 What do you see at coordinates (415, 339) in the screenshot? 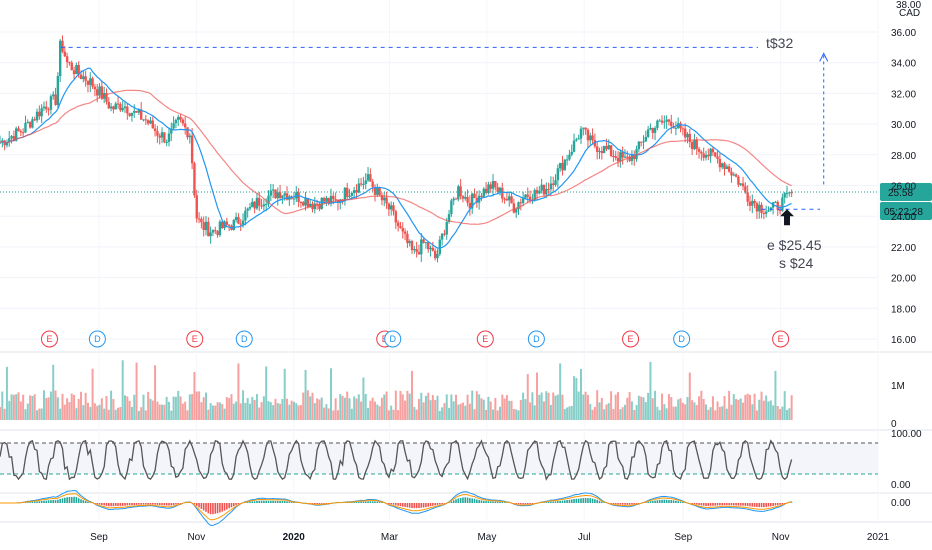
I see `event-markers: EDEDEDEDEDE` at bounding box center [415, 339].